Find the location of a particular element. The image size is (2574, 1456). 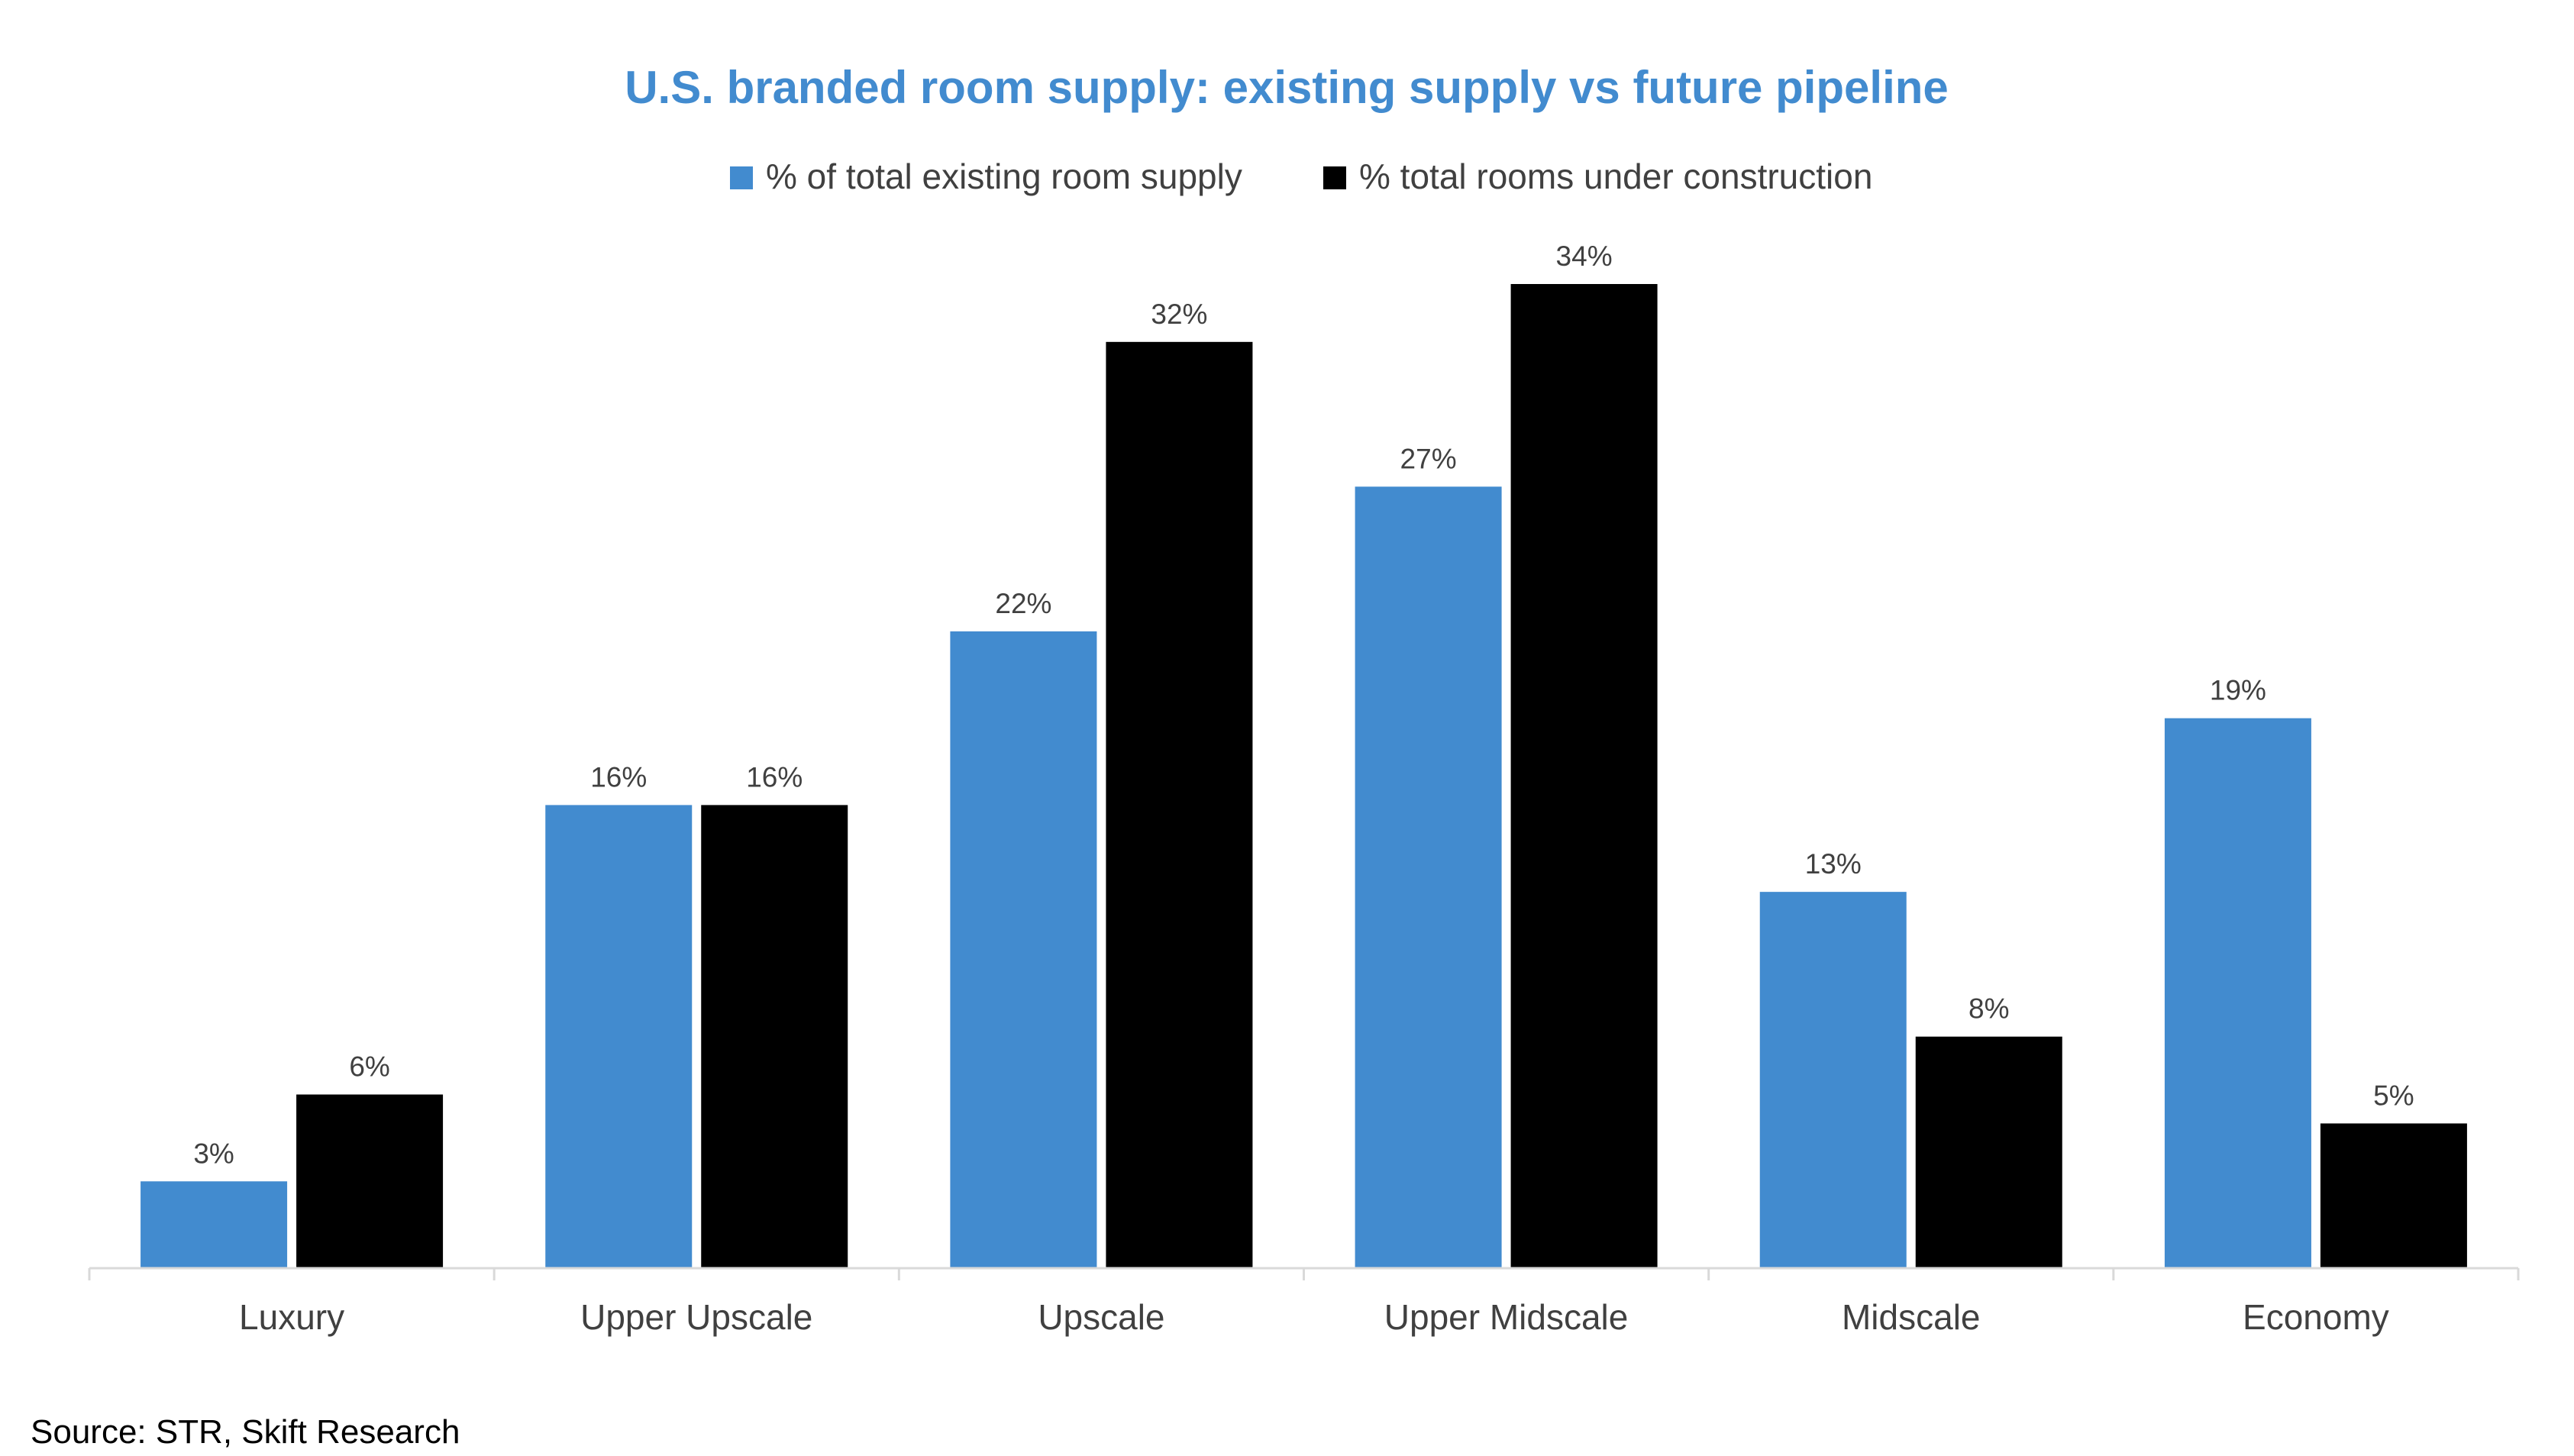

data-label-upscale-under-construction: 32% is located at coordinates (1179, 314).